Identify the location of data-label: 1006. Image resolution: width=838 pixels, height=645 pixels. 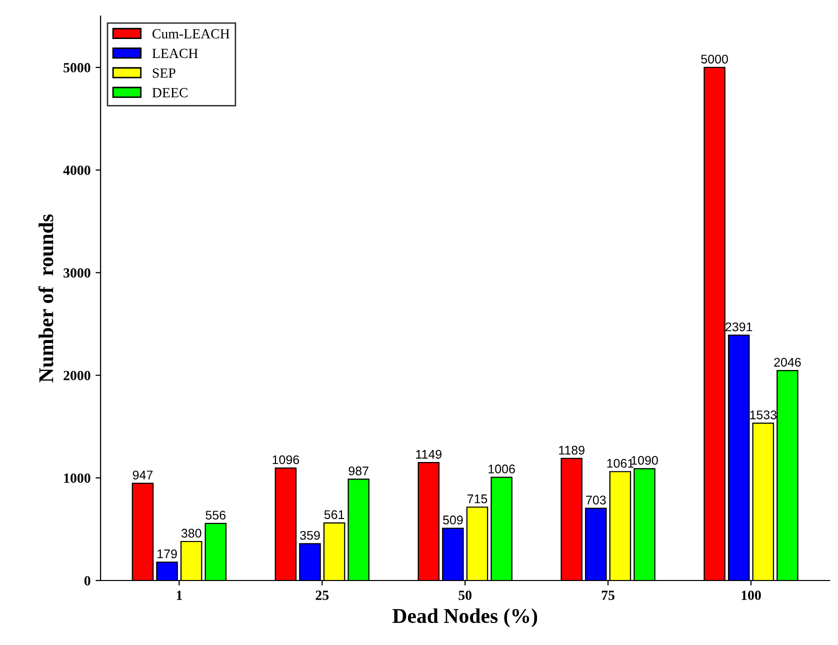
(501, 469).